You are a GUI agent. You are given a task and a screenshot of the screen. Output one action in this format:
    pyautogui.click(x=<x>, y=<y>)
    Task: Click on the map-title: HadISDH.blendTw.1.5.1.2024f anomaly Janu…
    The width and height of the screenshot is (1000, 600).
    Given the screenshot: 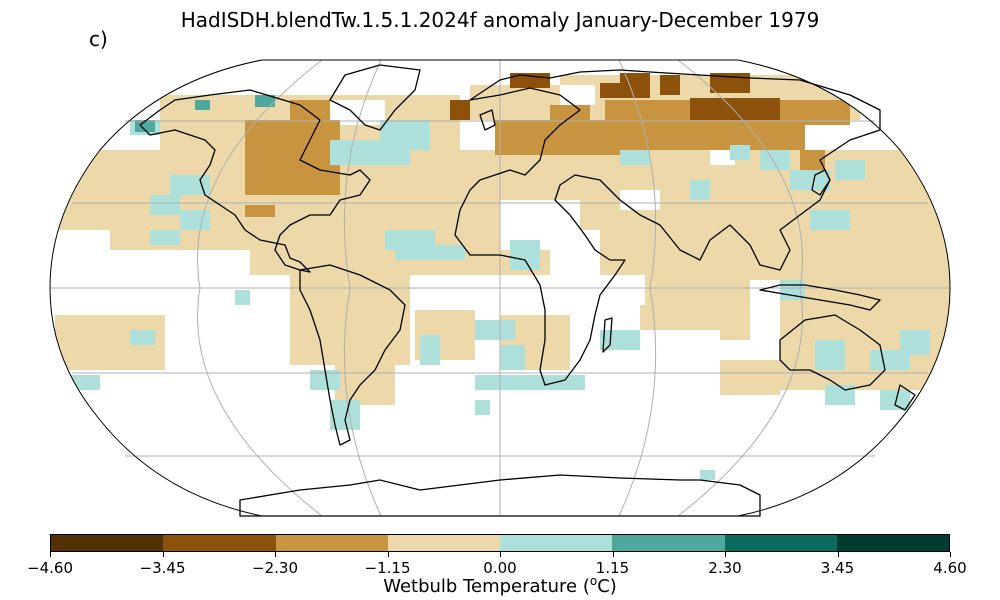 What is the action you would take?
    pyautogui.click(x=500, y=20)
    